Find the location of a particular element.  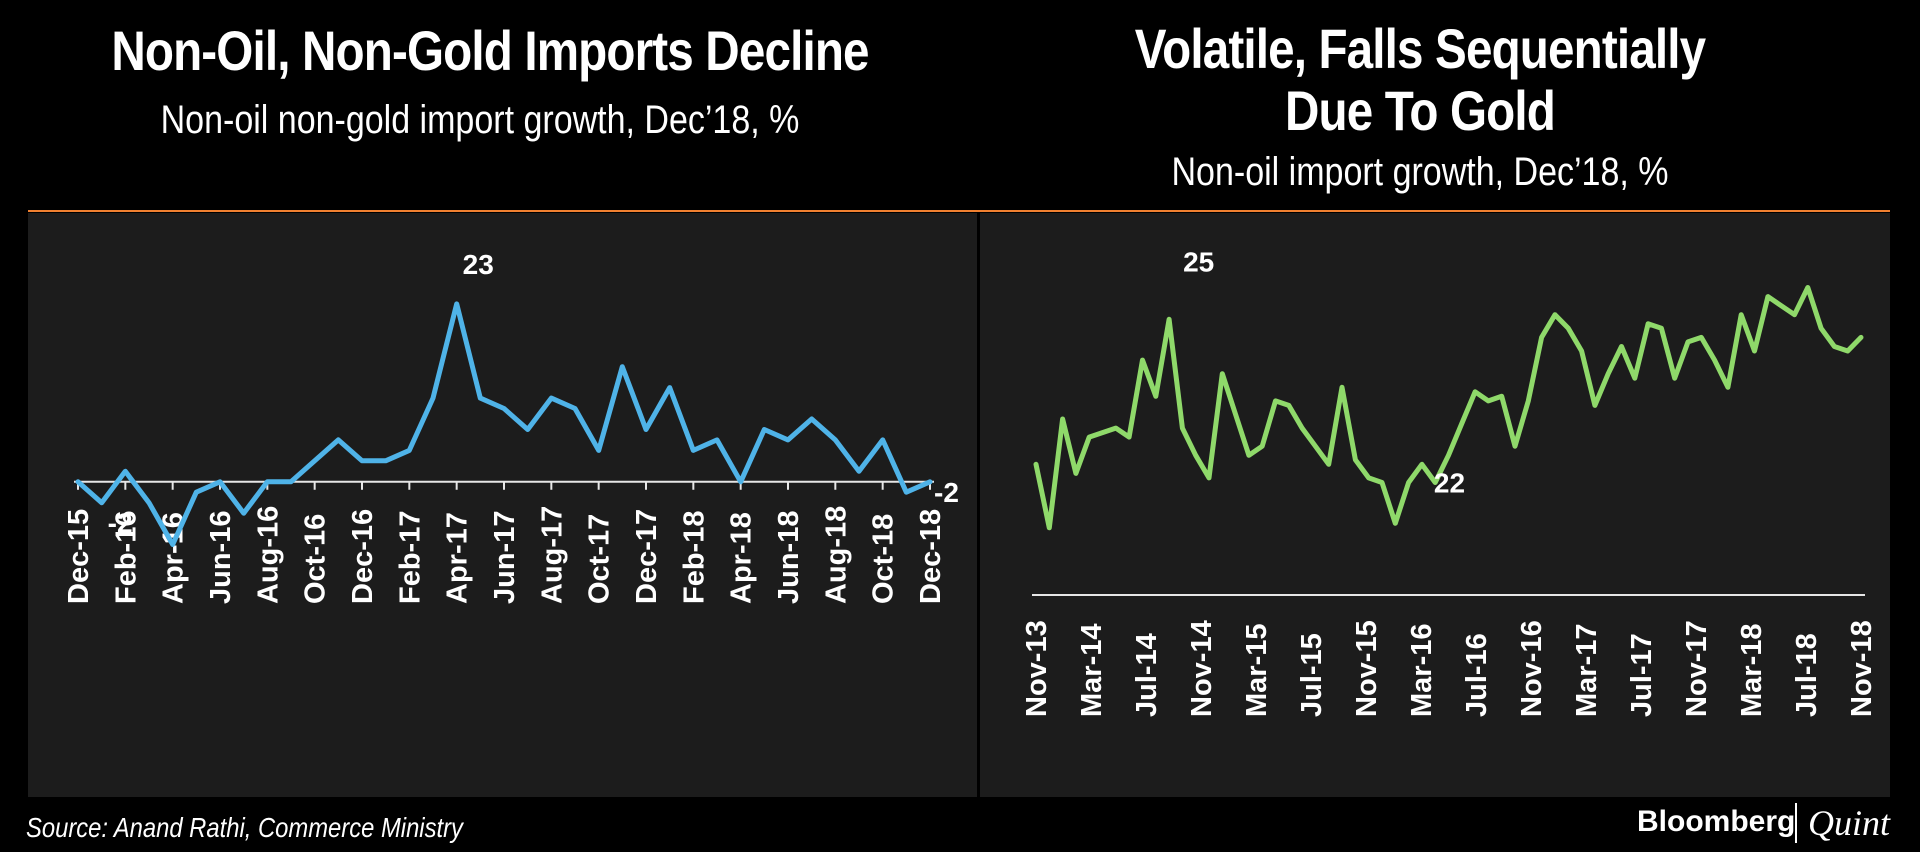

right-data-label: 25 is located at coordinates (1198, 261).